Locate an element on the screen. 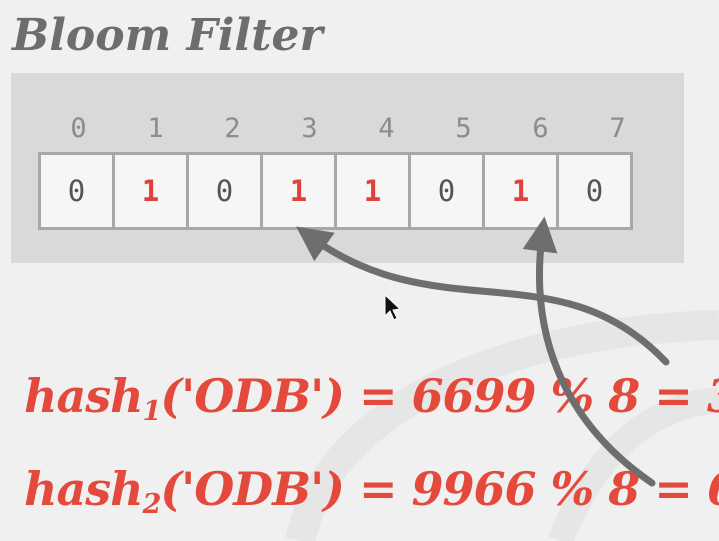 The height and width of the screenshot is (541, 719). hash1-formula: hash1('ODB') = 6699 % 8 = 3 is located at coordinates (371, 399).